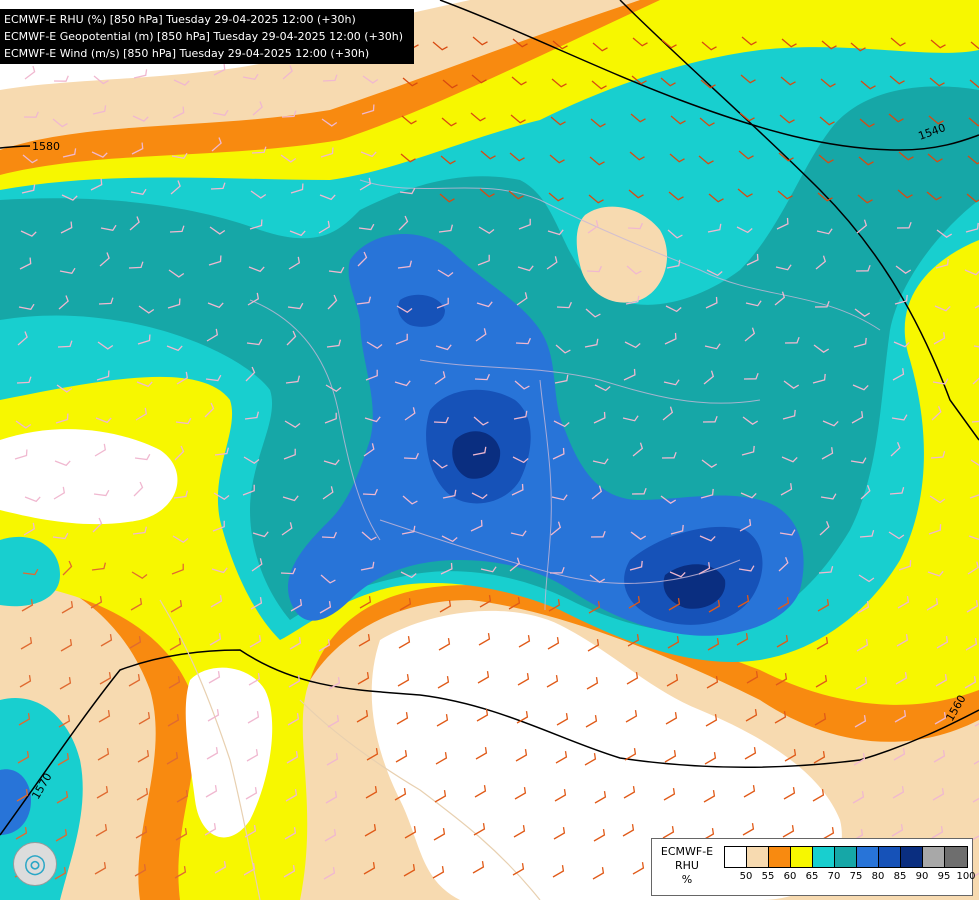 The image size is (979, 900). I want to click on legend-tick-label: 85, so click(900, 876).